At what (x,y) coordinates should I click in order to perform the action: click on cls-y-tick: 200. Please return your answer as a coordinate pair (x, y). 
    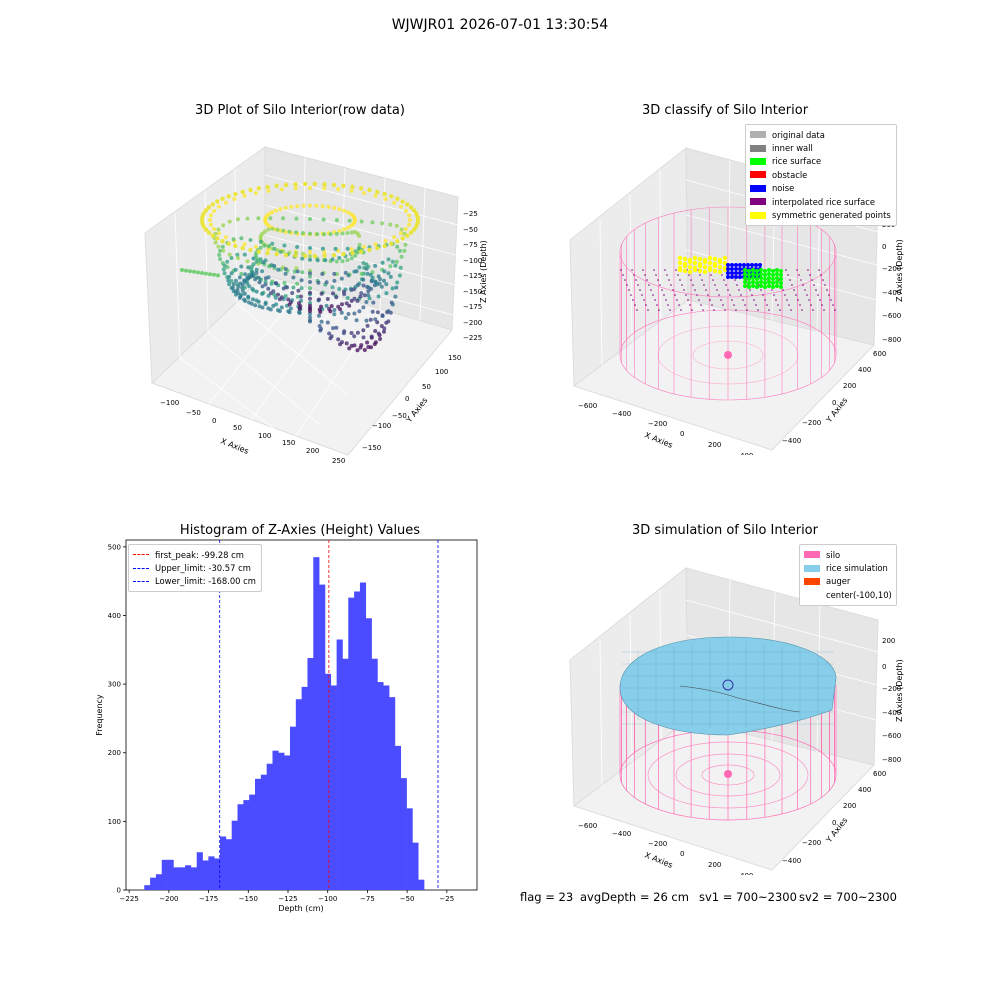
    Looking at the image, I should click on (849, 386).